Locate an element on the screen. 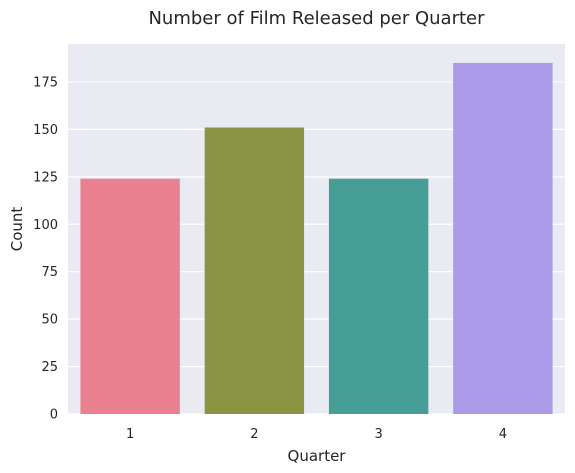  x-axis-label: Quarter is located at coordinates (317, 456).